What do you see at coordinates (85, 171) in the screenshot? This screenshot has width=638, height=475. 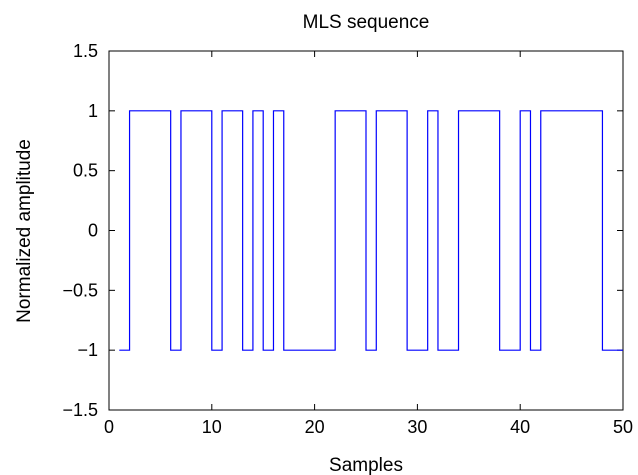 I see `y-tick-label: 0.5` at bounding box center [85, 171].